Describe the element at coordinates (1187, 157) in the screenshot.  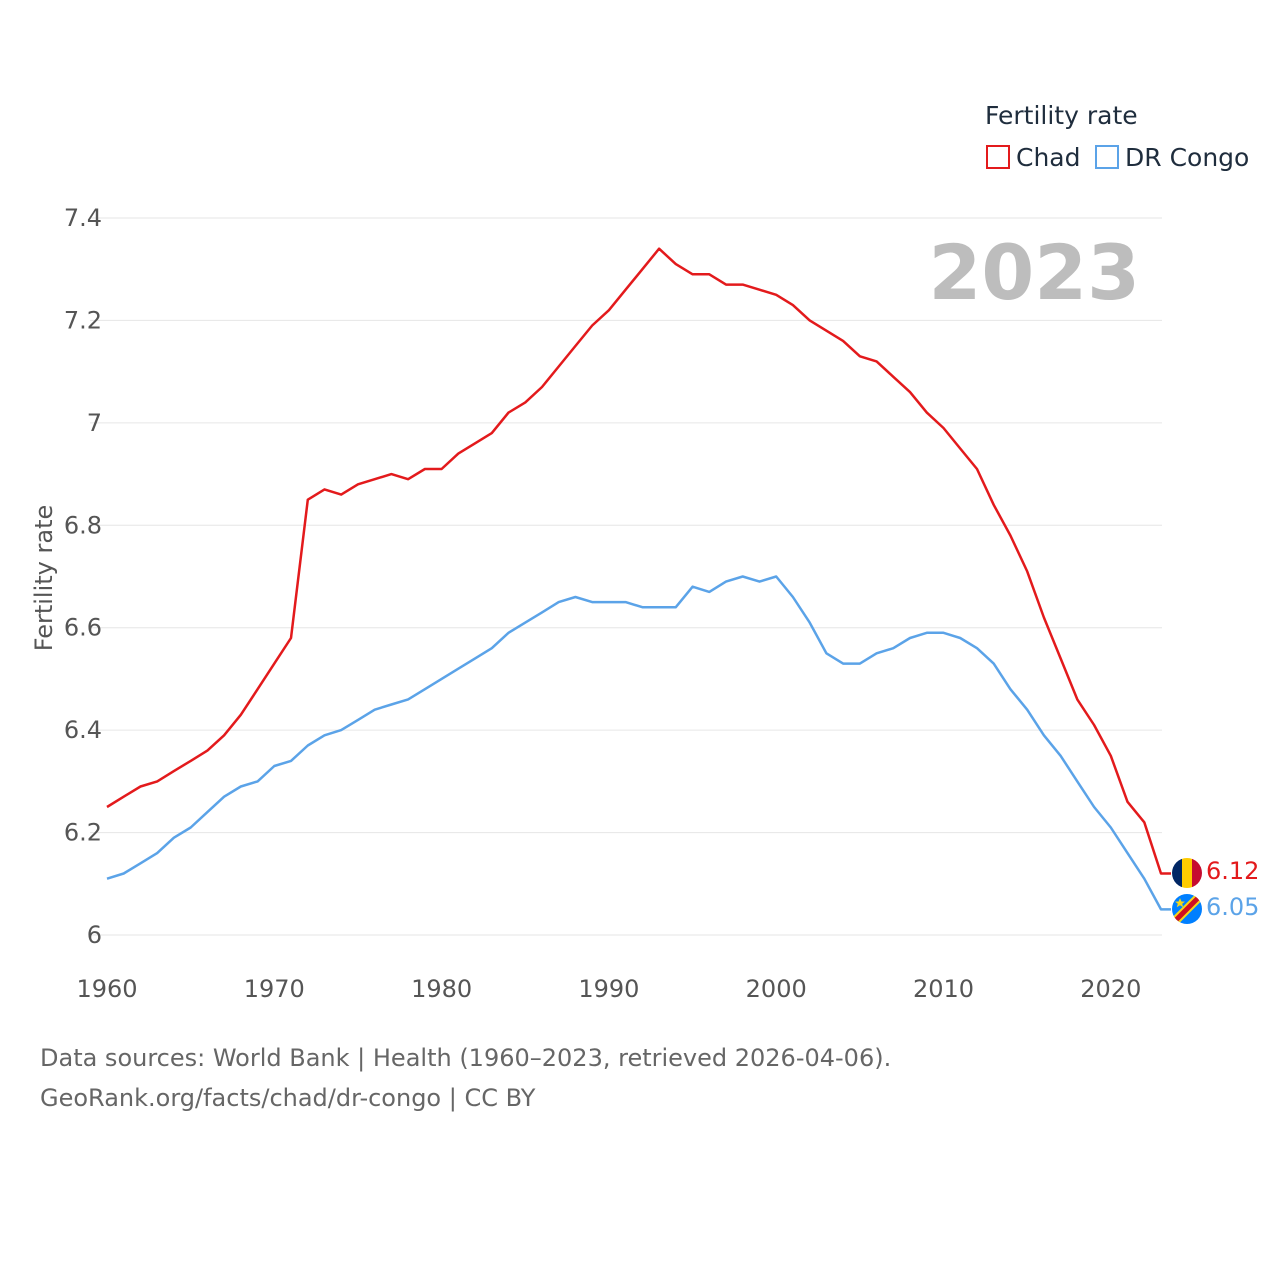
I see `legend-label-dr-congo: DR Congo` at that location.